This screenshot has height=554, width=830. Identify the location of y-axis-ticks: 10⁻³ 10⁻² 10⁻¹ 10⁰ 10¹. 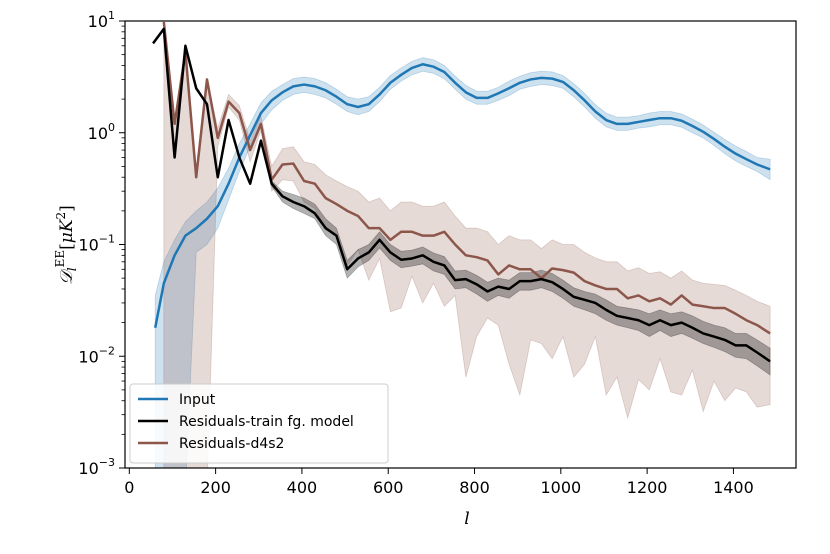
(101, 243).